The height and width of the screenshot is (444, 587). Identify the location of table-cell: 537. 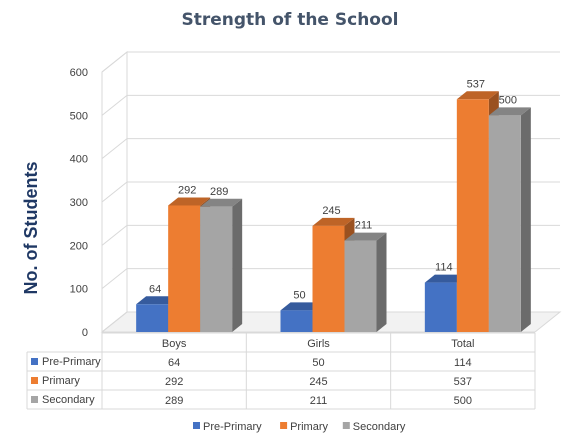
(463, 382).